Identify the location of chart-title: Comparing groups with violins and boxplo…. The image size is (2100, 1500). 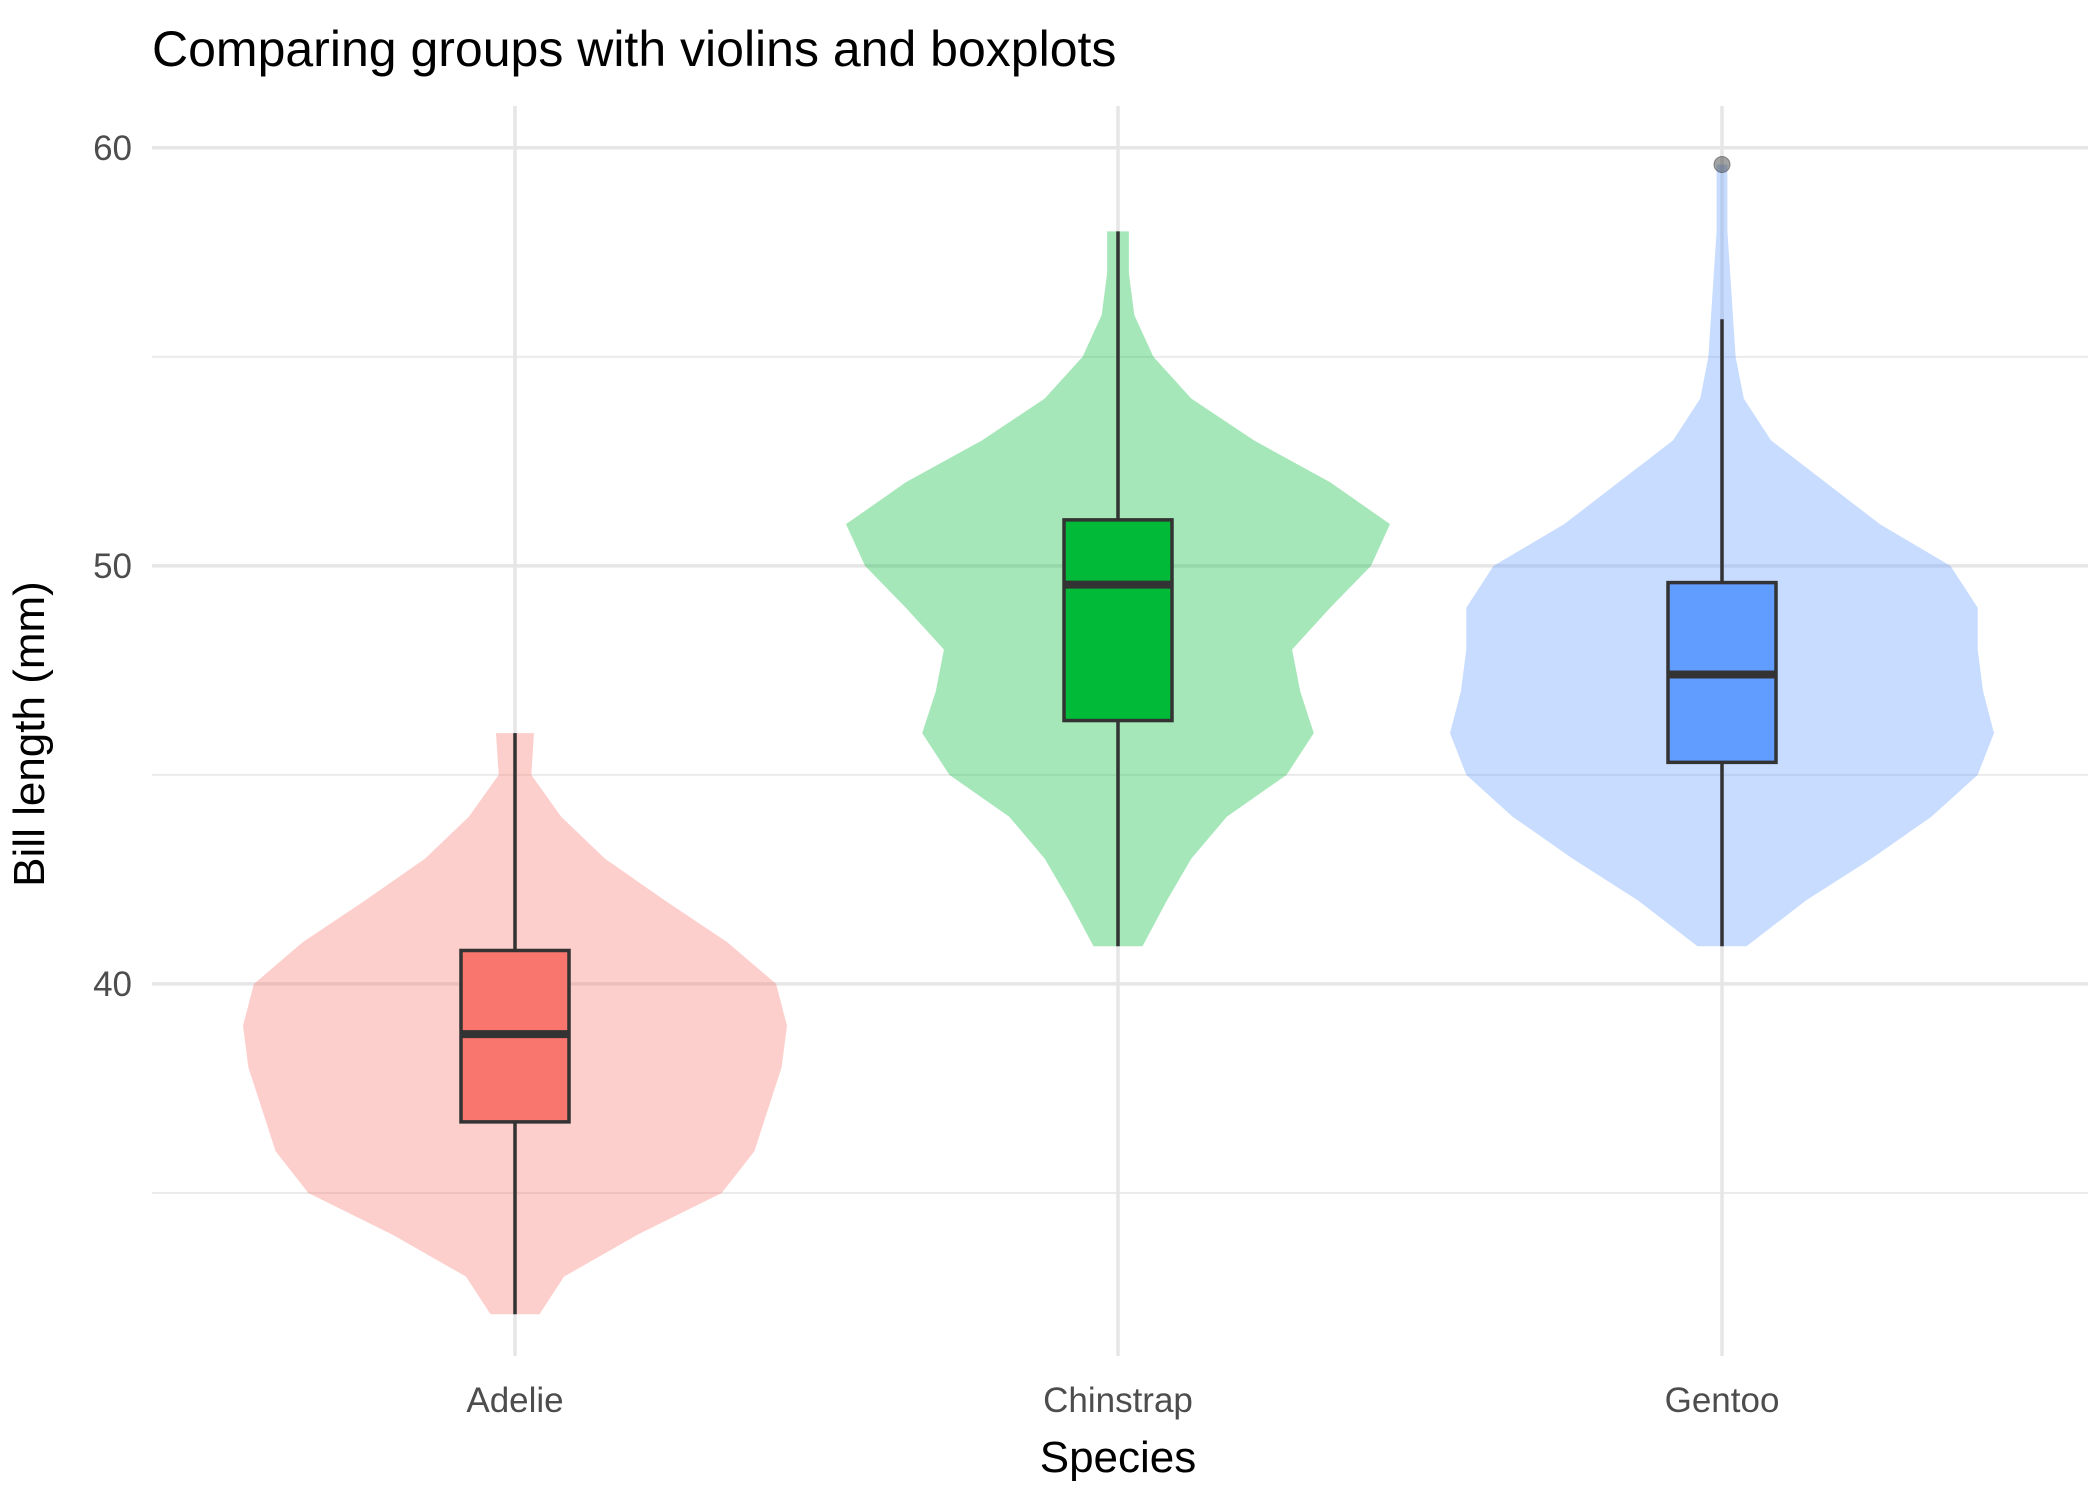
(634, 49).